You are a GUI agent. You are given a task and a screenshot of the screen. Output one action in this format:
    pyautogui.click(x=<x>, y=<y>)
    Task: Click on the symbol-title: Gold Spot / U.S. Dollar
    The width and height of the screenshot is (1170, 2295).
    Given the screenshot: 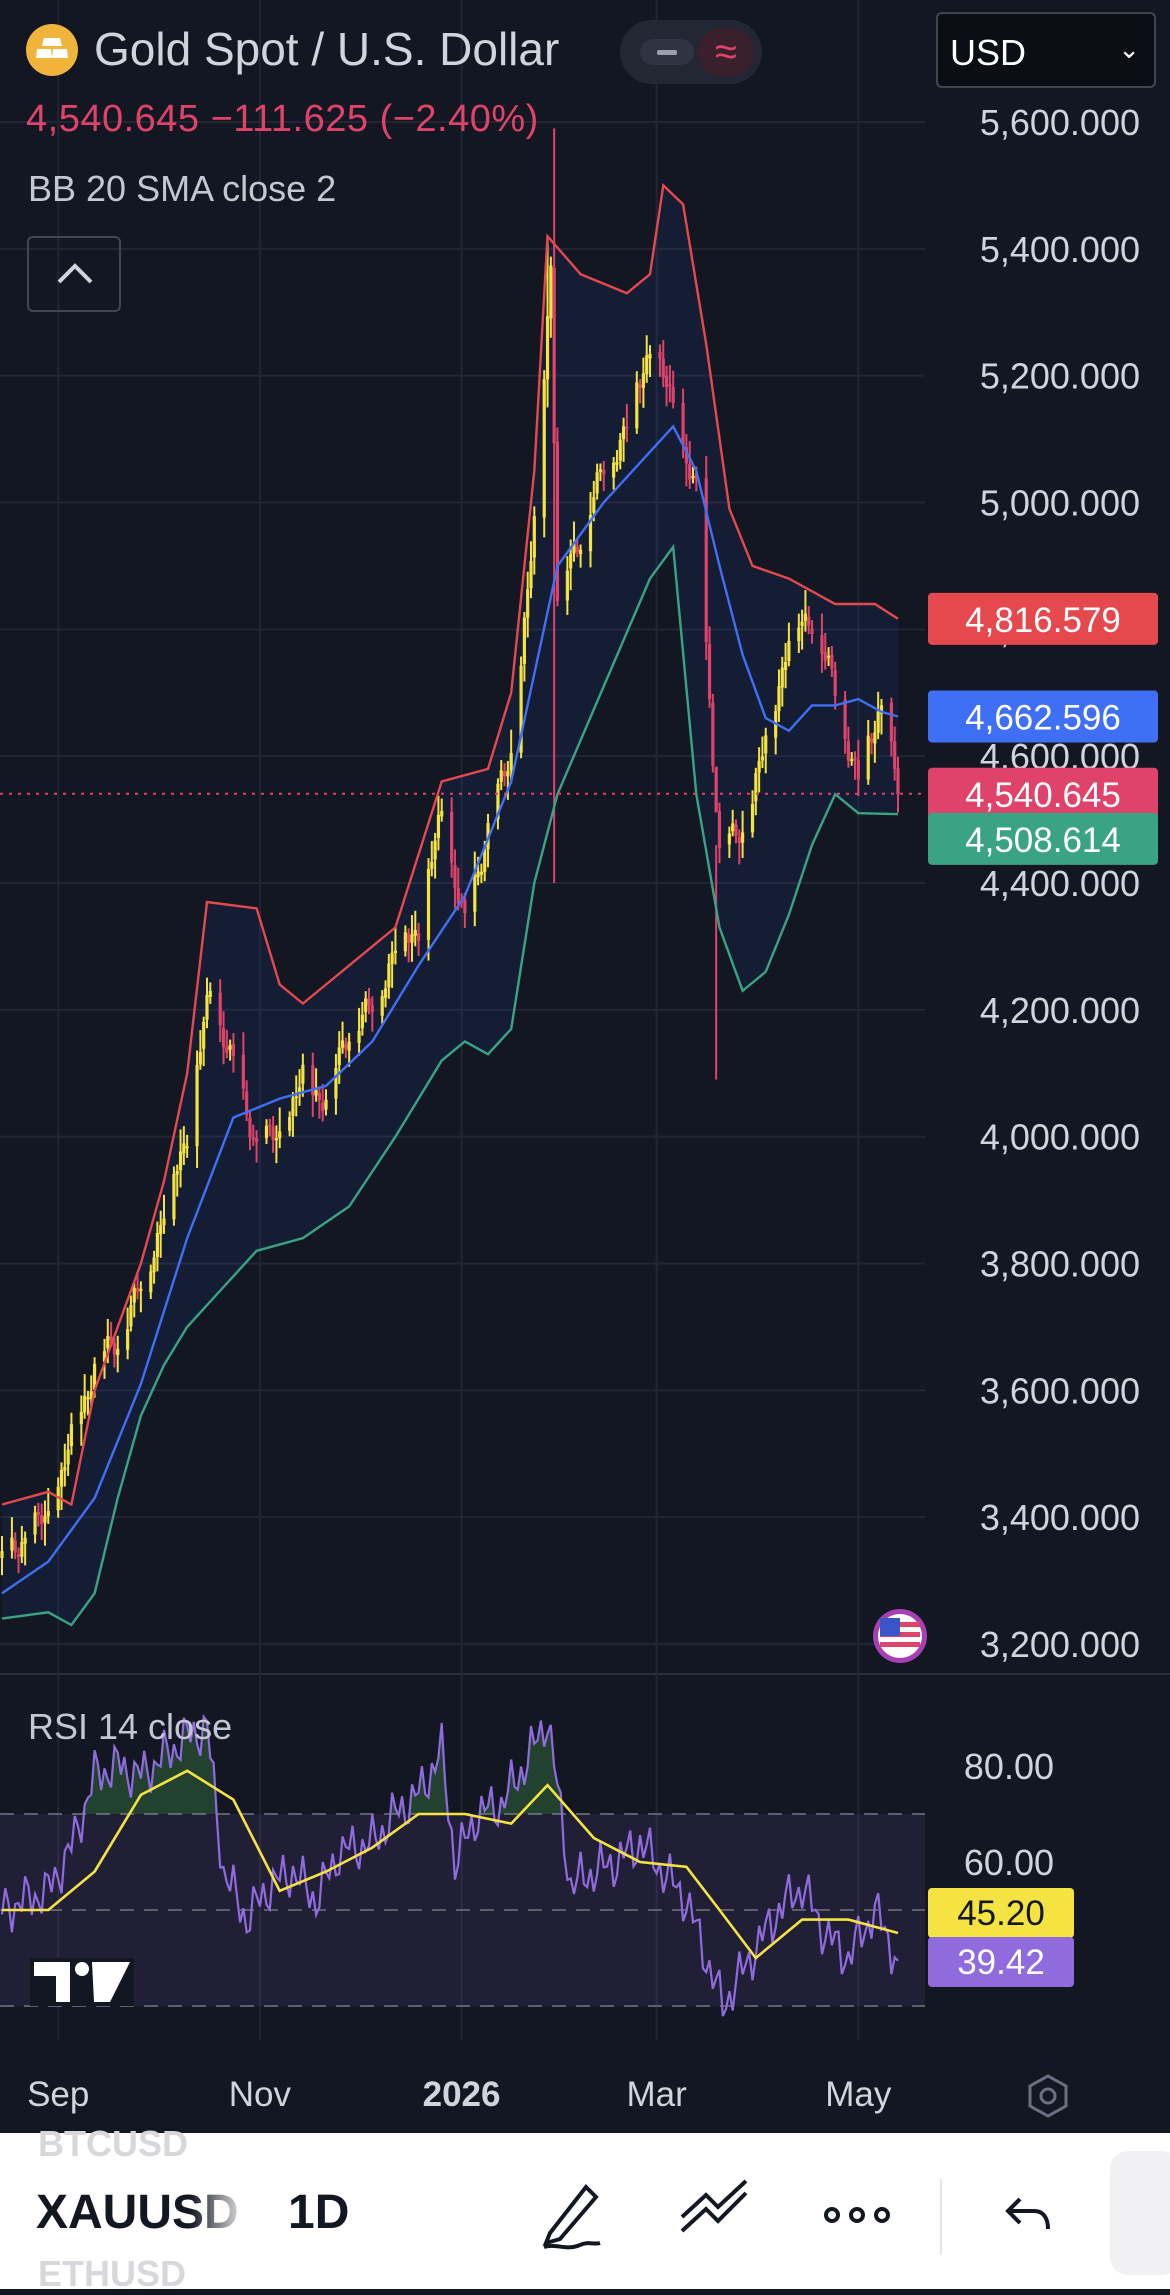 What is the action you would take?
    pyautogui.click(x=327, y=49)
    